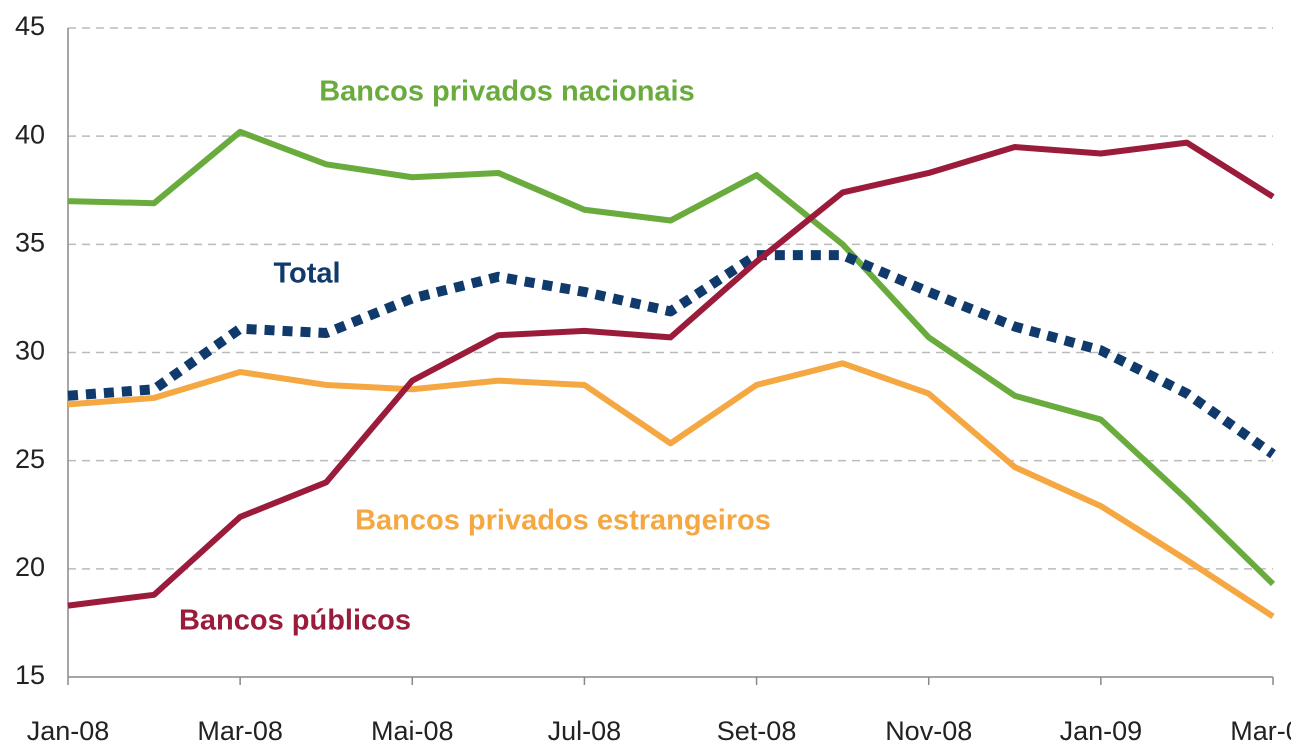  Describe the element at coordinates (30, 242) in the screenshot. I see `y-tick-label: 35` at that location.